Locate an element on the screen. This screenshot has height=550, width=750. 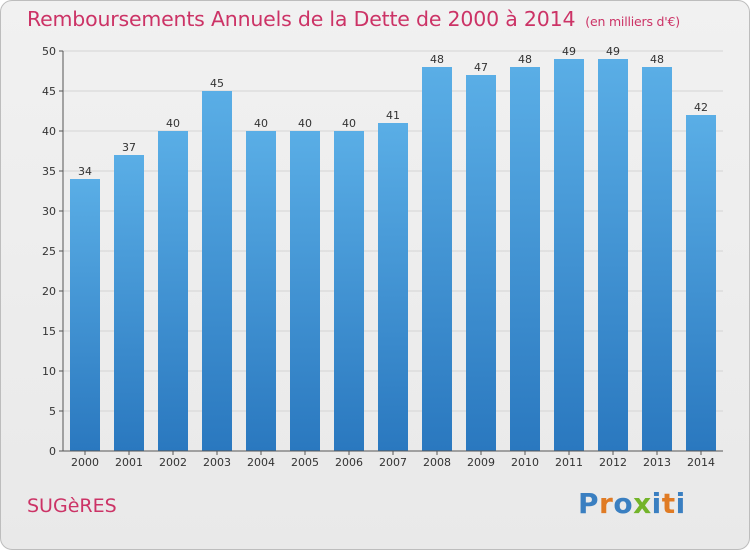
logo-letter: t is located at coordinates (668, 503).